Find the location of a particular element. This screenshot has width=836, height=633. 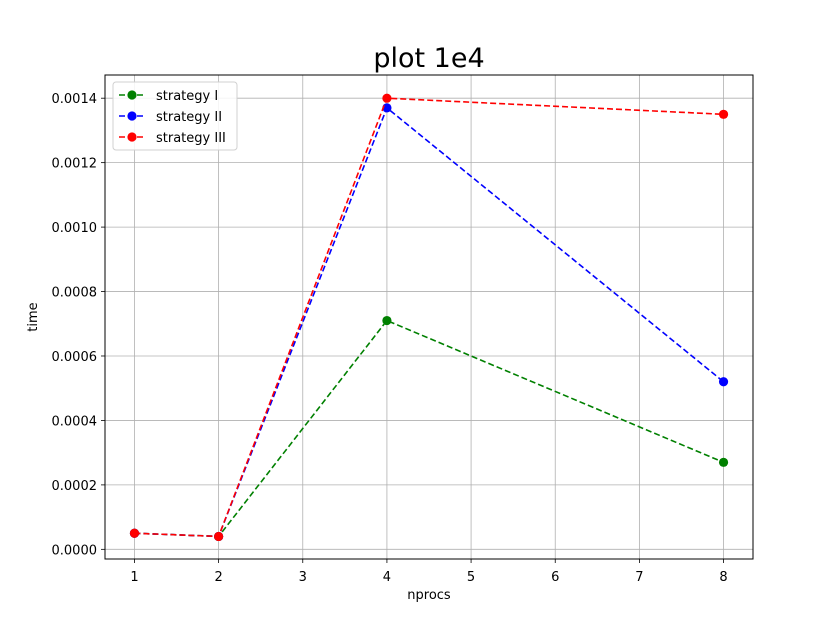

x-tick-label: 2 is located at coordinates (218, 577).